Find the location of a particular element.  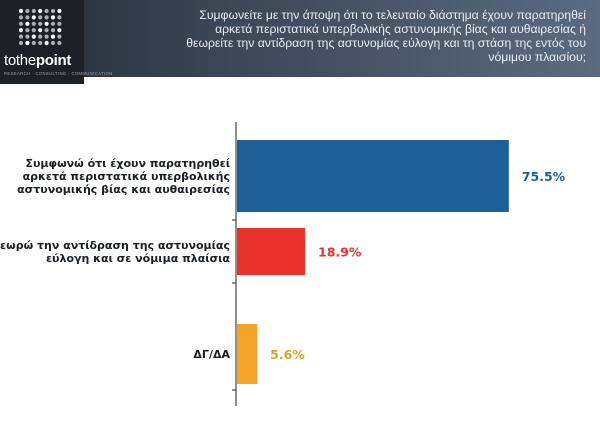

logo-wordmark: tothepoint is located at coordinates (37, 60).